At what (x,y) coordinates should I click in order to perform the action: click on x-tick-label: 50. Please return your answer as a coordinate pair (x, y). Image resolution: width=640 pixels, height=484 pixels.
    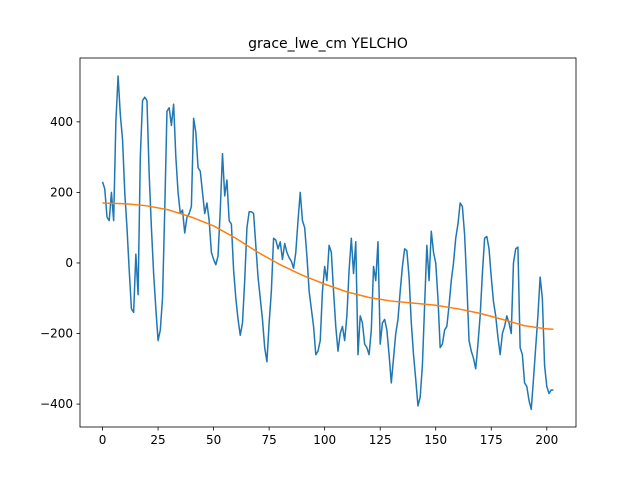
    Looking at the image, I should click on (213, 440).